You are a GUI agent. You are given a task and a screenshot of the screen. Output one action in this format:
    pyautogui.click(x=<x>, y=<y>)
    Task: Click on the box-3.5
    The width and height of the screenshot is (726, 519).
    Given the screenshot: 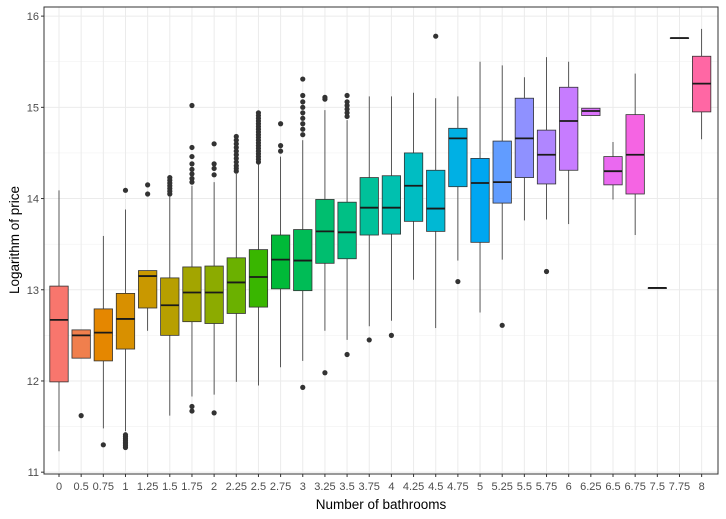 What is the action you would take?
    pyautogui.click(x=347, y=225)
    